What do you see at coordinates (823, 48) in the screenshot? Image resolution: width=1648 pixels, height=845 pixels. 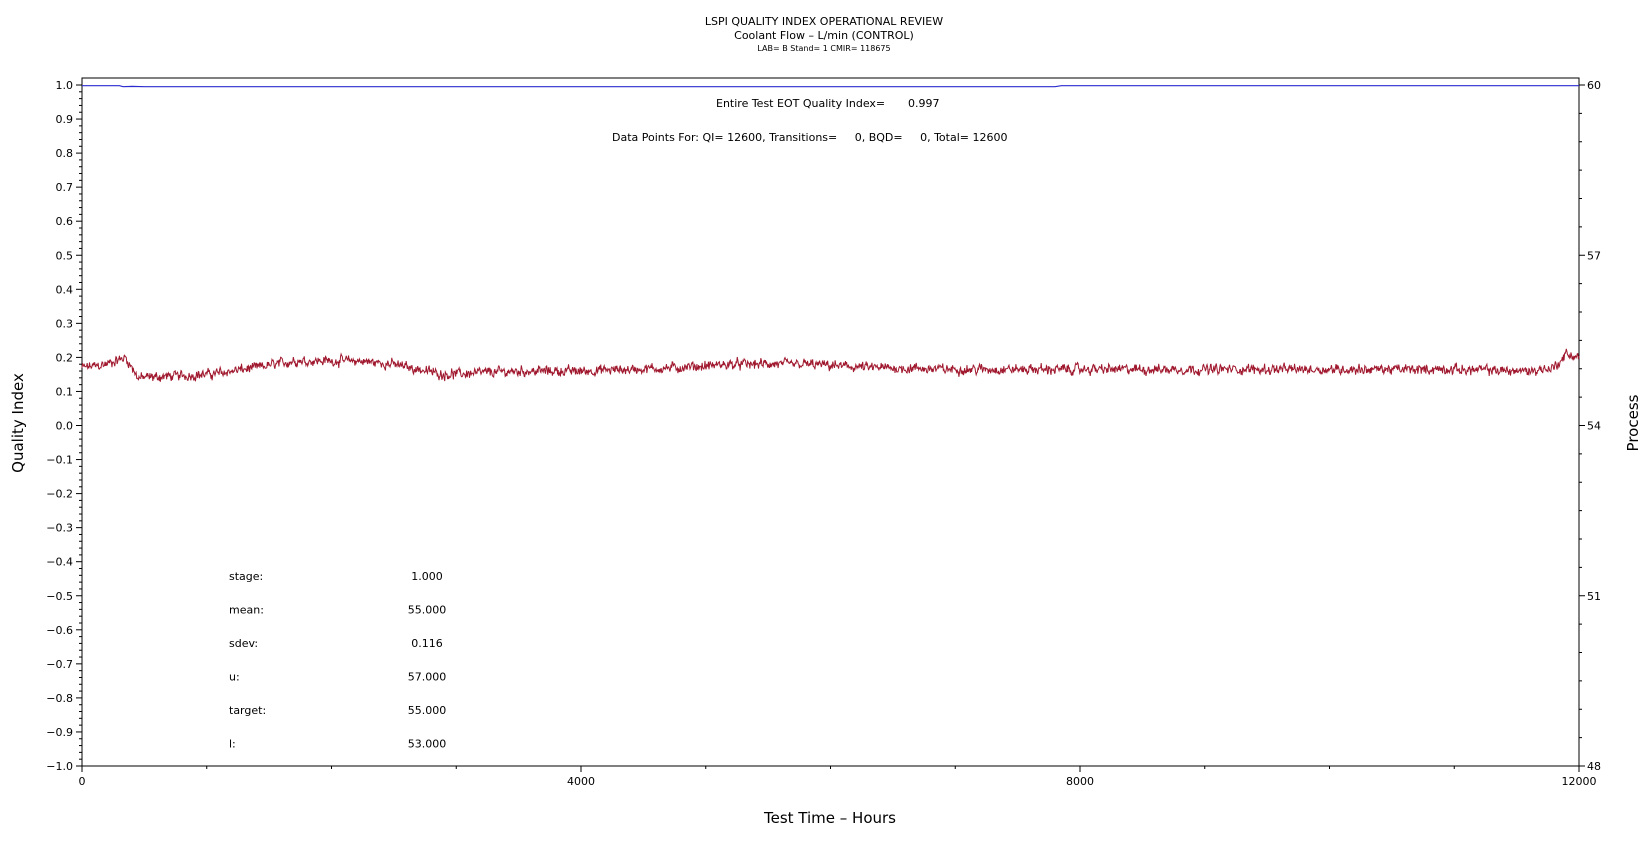 I see `chart-subsubtitle: LAB= B Stand= 1 CMIR= 118675` at bounding box center [823, 48].